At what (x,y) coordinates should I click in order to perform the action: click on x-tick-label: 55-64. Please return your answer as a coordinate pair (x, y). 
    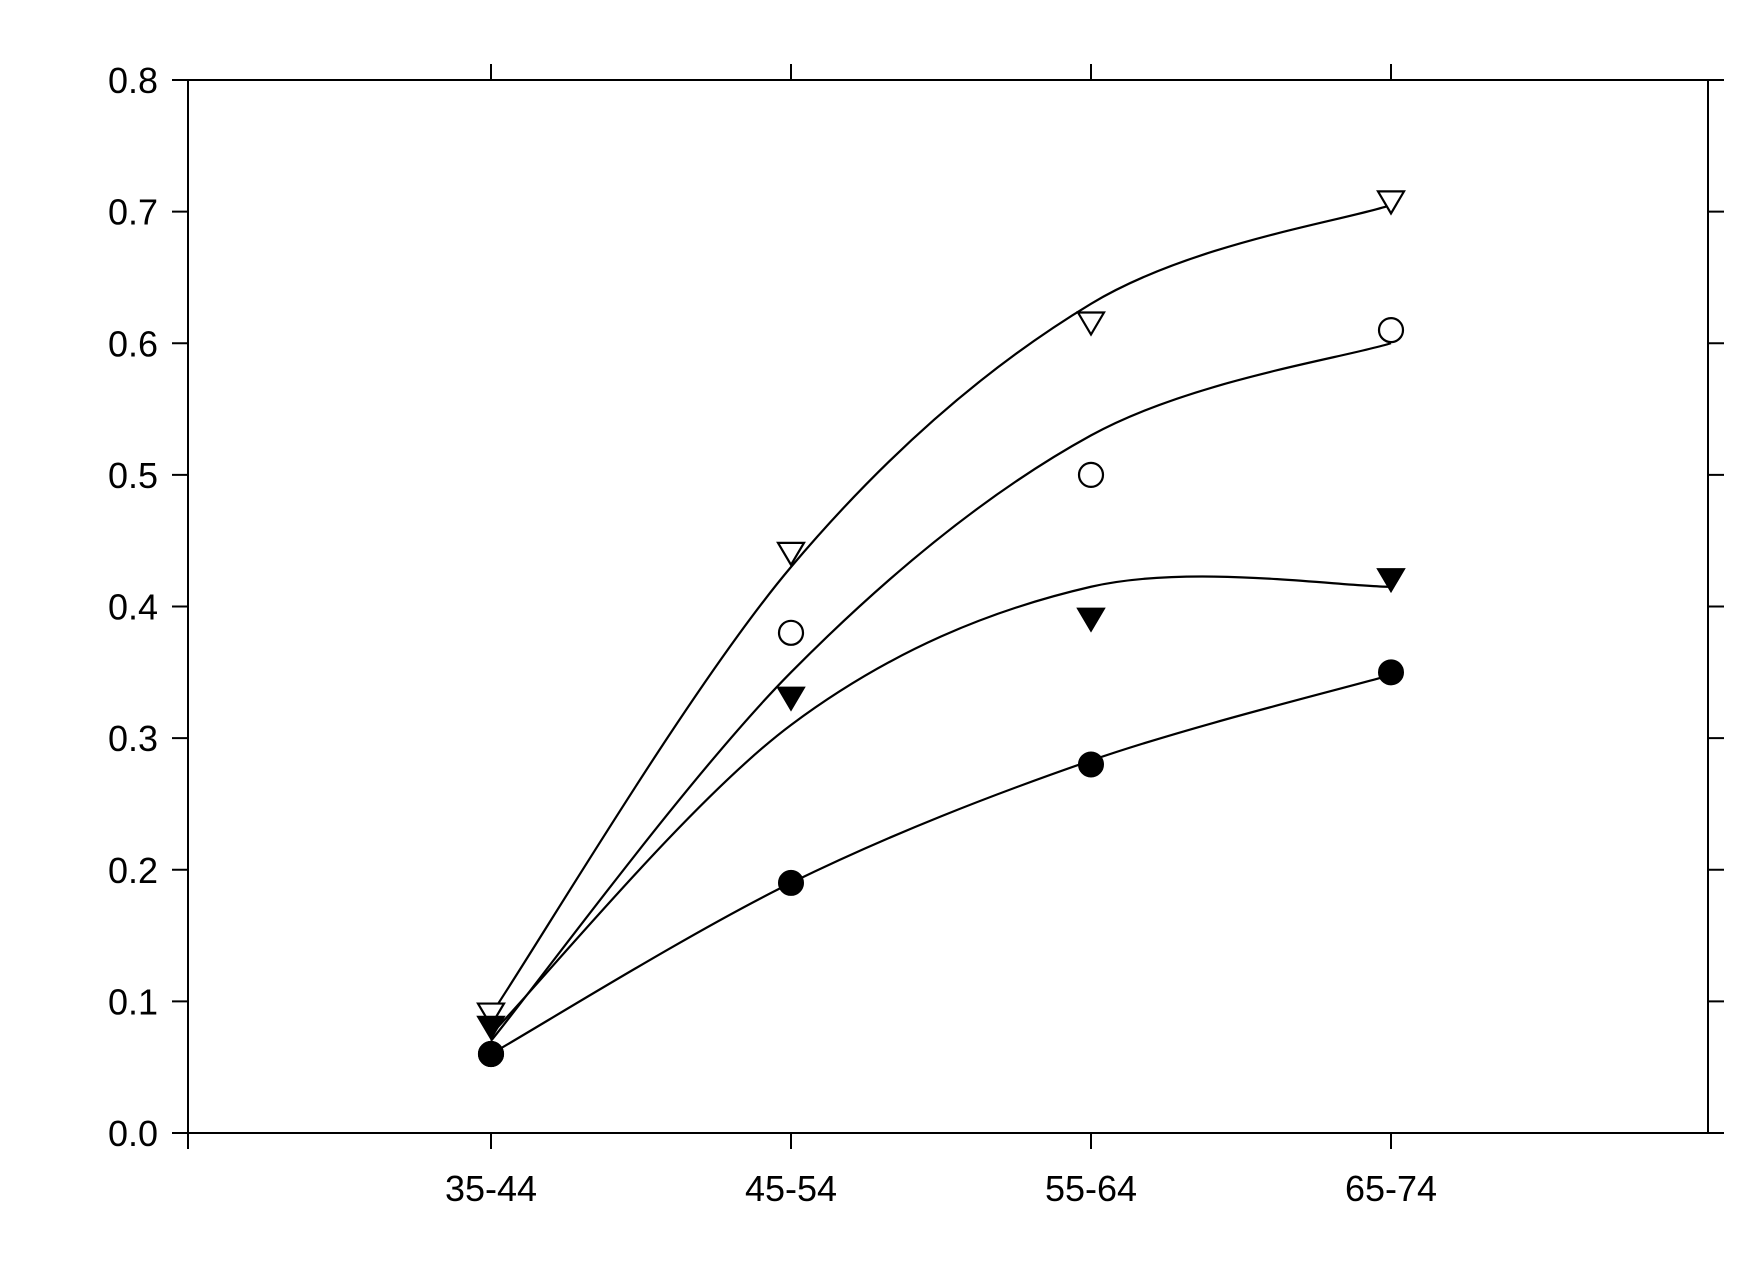
    Looking at the image, I should click on (1091, 1188).